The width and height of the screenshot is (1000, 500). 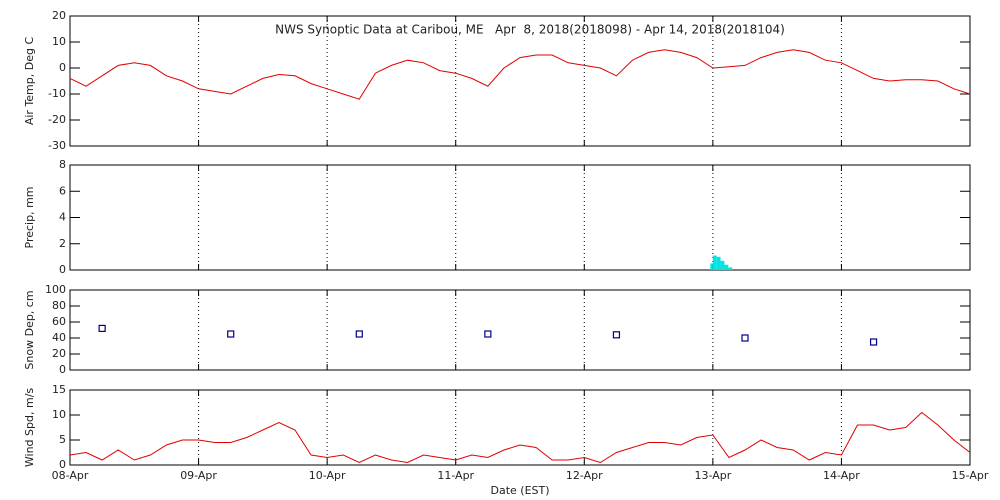 I want to click on x-tick-label: 15-Apr, so click(x=970, y=475).